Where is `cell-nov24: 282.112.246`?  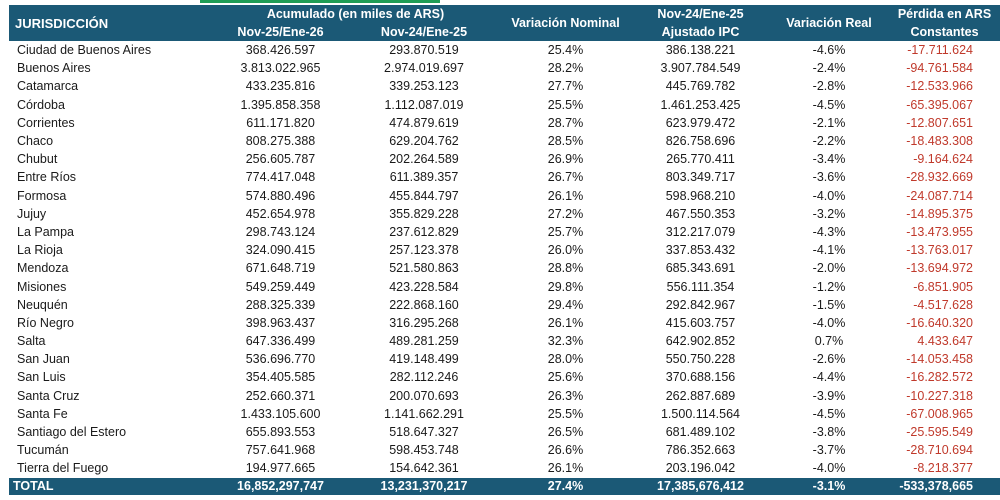 cell-nov24: 282.112.246 is located at coordinates (424, 377).